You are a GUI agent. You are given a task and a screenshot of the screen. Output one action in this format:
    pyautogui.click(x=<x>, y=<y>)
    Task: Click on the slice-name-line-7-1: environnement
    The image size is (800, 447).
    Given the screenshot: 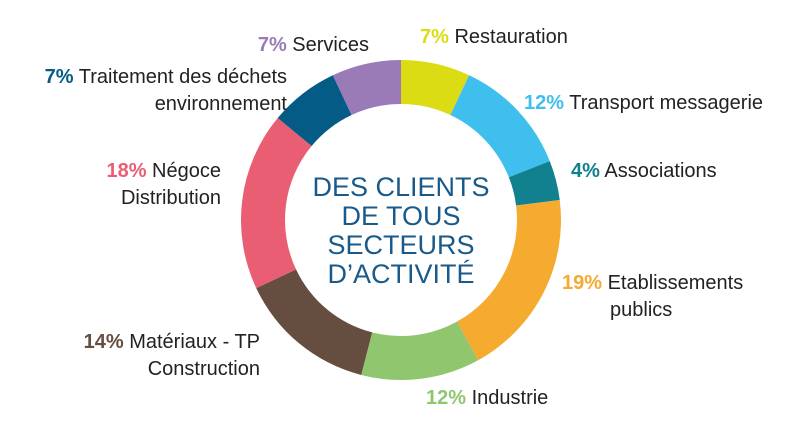 What is the action you would take?
    pyautogui.click(x=221, y=104)
    